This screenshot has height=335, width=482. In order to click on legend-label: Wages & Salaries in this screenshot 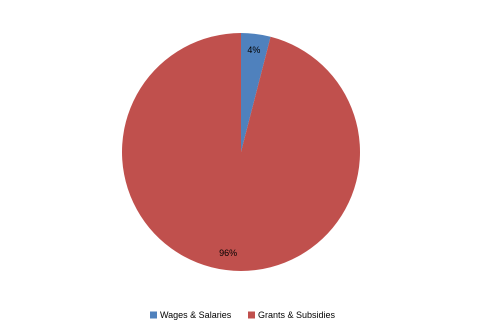, I will do `click(196, 315)`.